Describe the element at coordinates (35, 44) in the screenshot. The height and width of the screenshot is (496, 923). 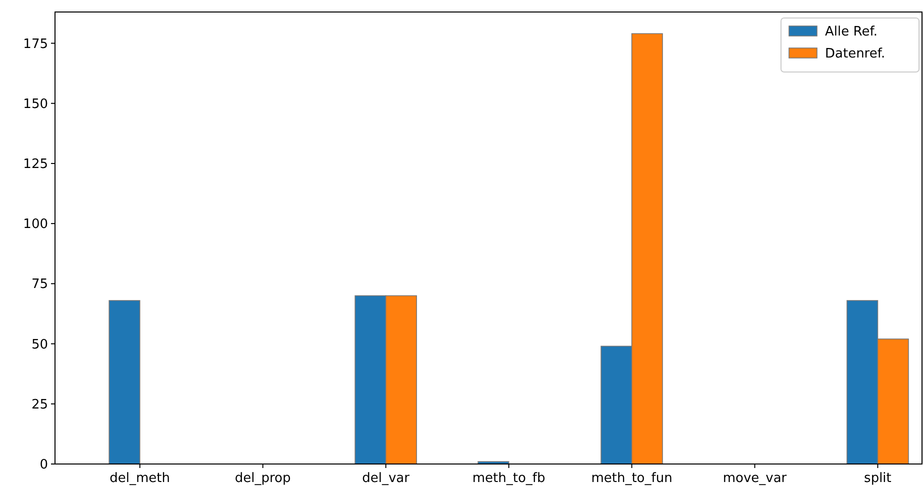
I see `y-tick-label: 175` at that location.